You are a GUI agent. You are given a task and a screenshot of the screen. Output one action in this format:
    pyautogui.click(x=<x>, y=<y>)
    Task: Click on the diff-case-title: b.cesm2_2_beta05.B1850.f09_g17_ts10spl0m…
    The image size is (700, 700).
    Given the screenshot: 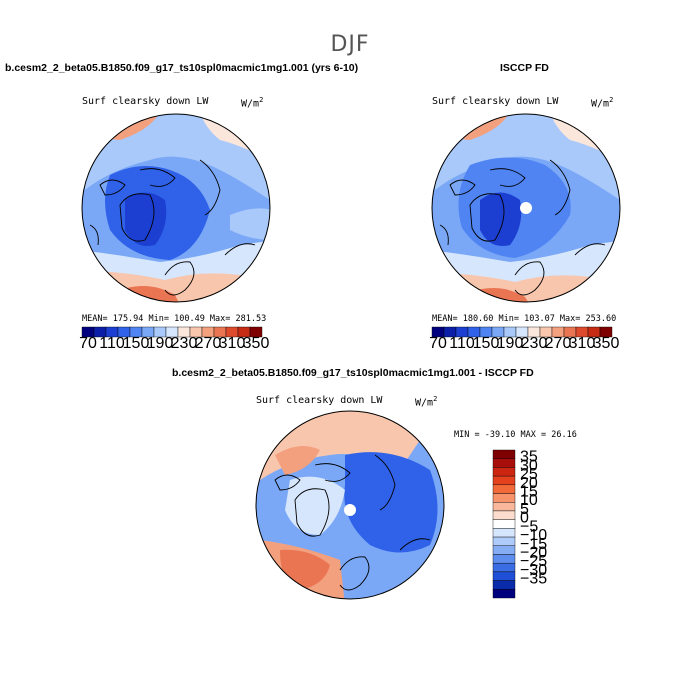 What is the action you would take?
    pyautogui.click(x=353, y=373)
    